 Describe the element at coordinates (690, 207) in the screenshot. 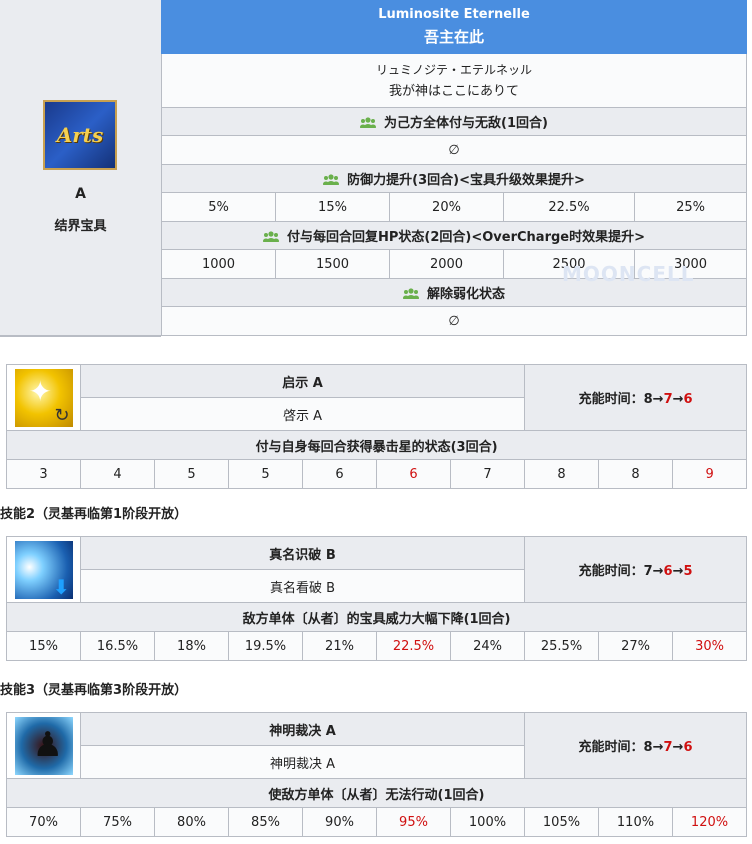

I see `np-effect-value: 25%` at that location.